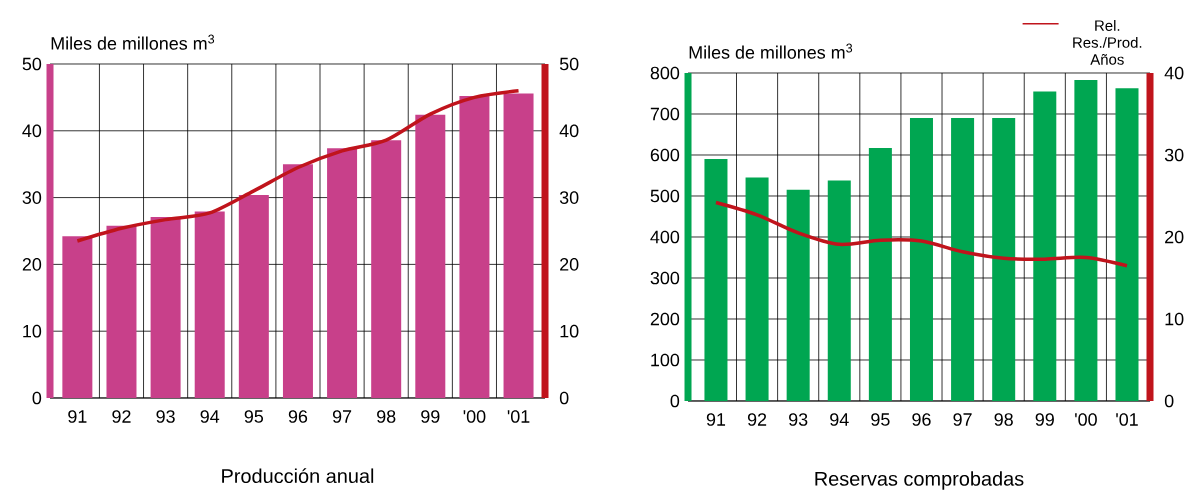 The image size is (1193, 493). I want to click on y-tick-label: 300, so click(665, 278).